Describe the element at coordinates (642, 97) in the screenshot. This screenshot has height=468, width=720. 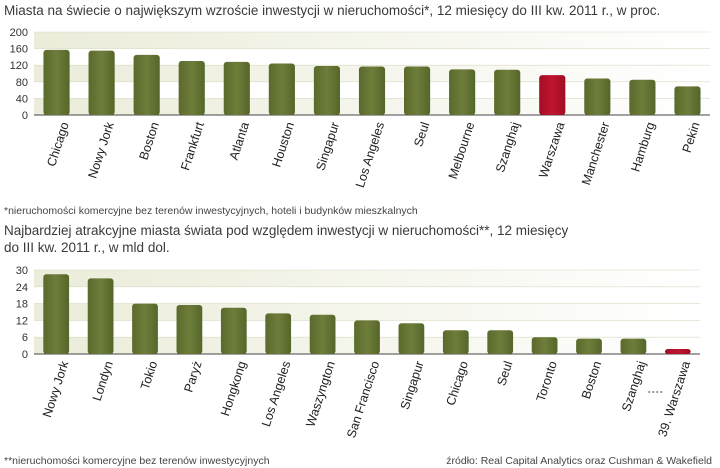
I see `chart1-bar-hamburg` at that location.